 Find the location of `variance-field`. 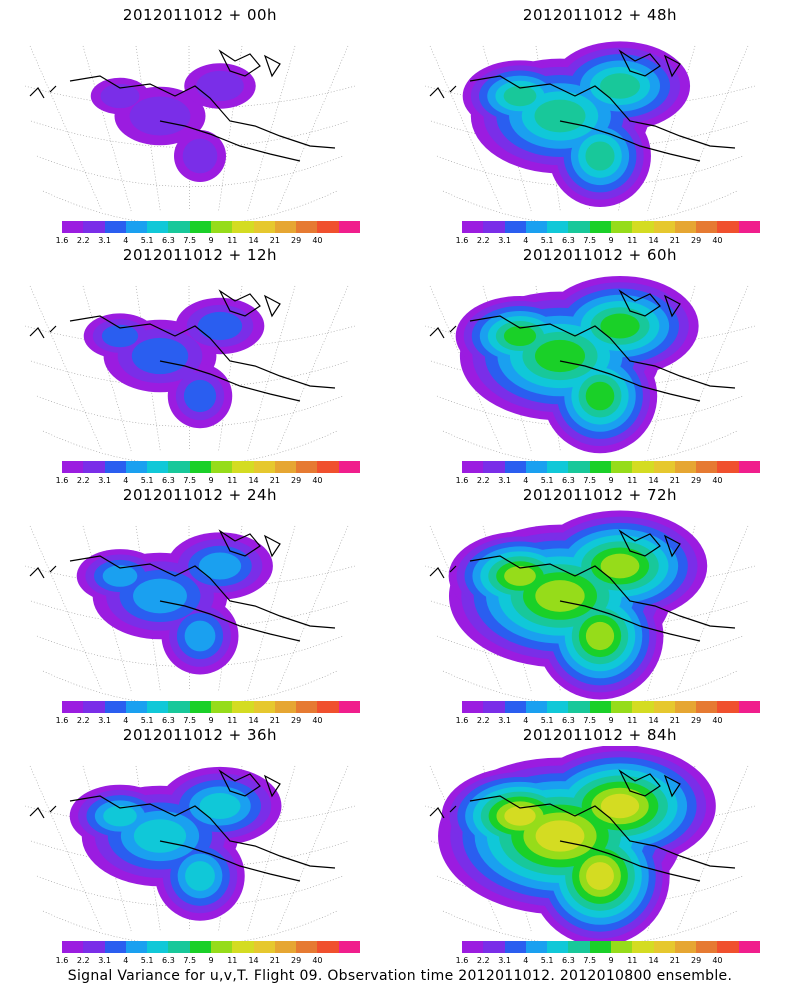

variance-field is located at coordinates (577, 843).